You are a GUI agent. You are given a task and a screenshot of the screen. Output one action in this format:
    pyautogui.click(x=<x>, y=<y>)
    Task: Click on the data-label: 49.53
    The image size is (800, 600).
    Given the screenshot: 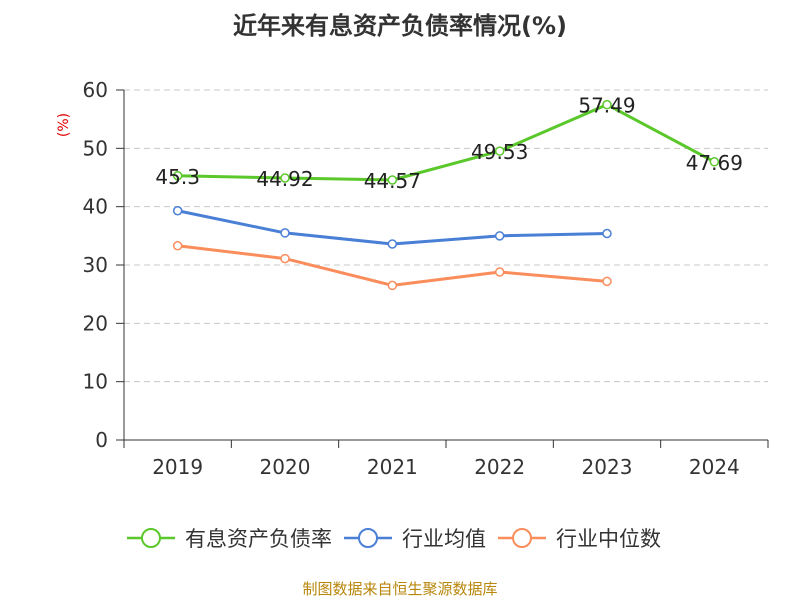 What is the action you would take?
    pyautogui.click(x=499, y=152)
    